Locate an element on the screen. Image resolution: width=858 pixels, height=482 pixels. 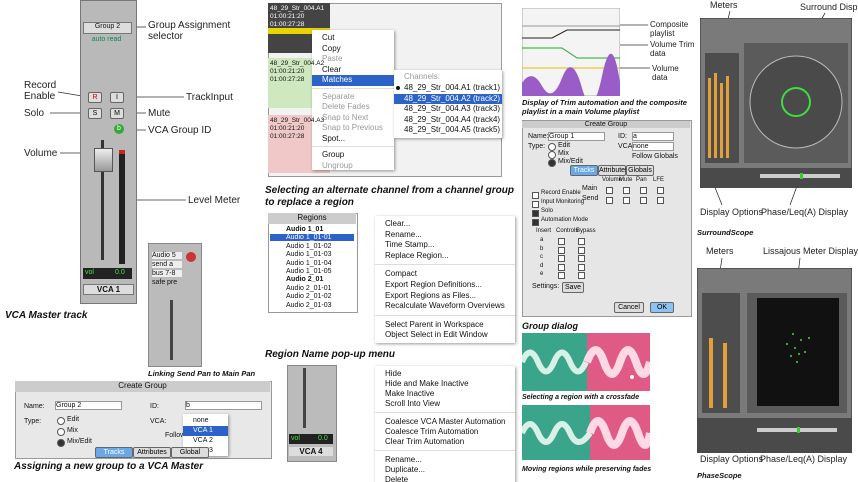
menu-item: Ungroup is located at coordinates (337, 165).